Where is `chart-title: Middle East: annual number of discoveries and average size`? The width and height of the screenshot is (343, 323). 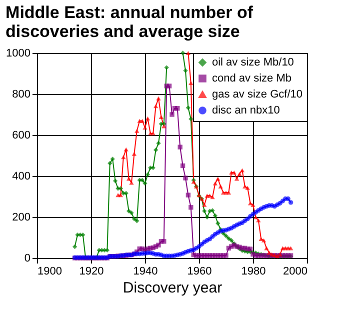
chart-title: Middle East: annual number of discoveries and average size is located at coordinates (130, 22).